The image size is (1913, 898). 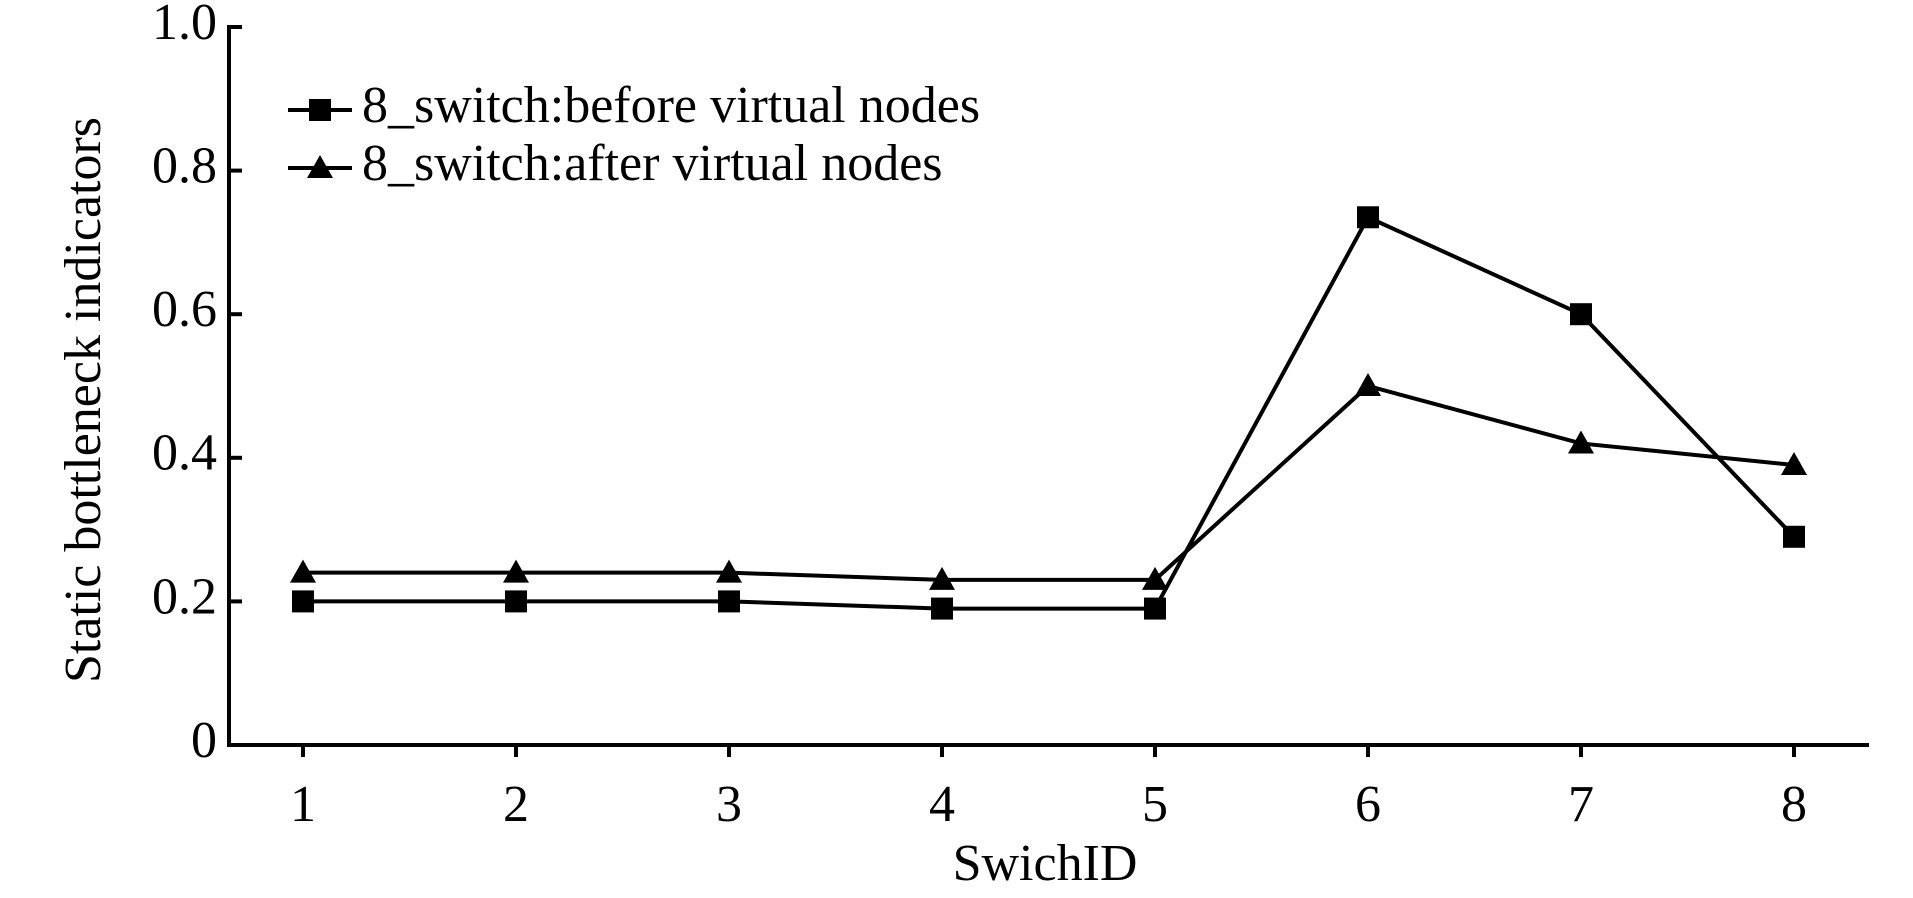 I want to click on y-tick-label: 0.8, so click(x=184, y=166).